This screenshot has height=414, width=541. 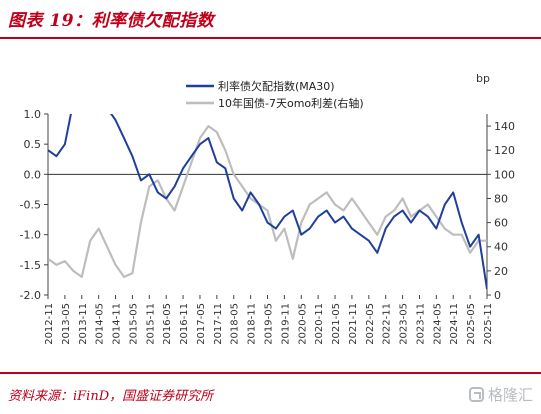 What do you see at coordinates (252, 324) in the screenshot?
I see `x-axis-tick-label: 2018-11` at bounding box center [252, 324].